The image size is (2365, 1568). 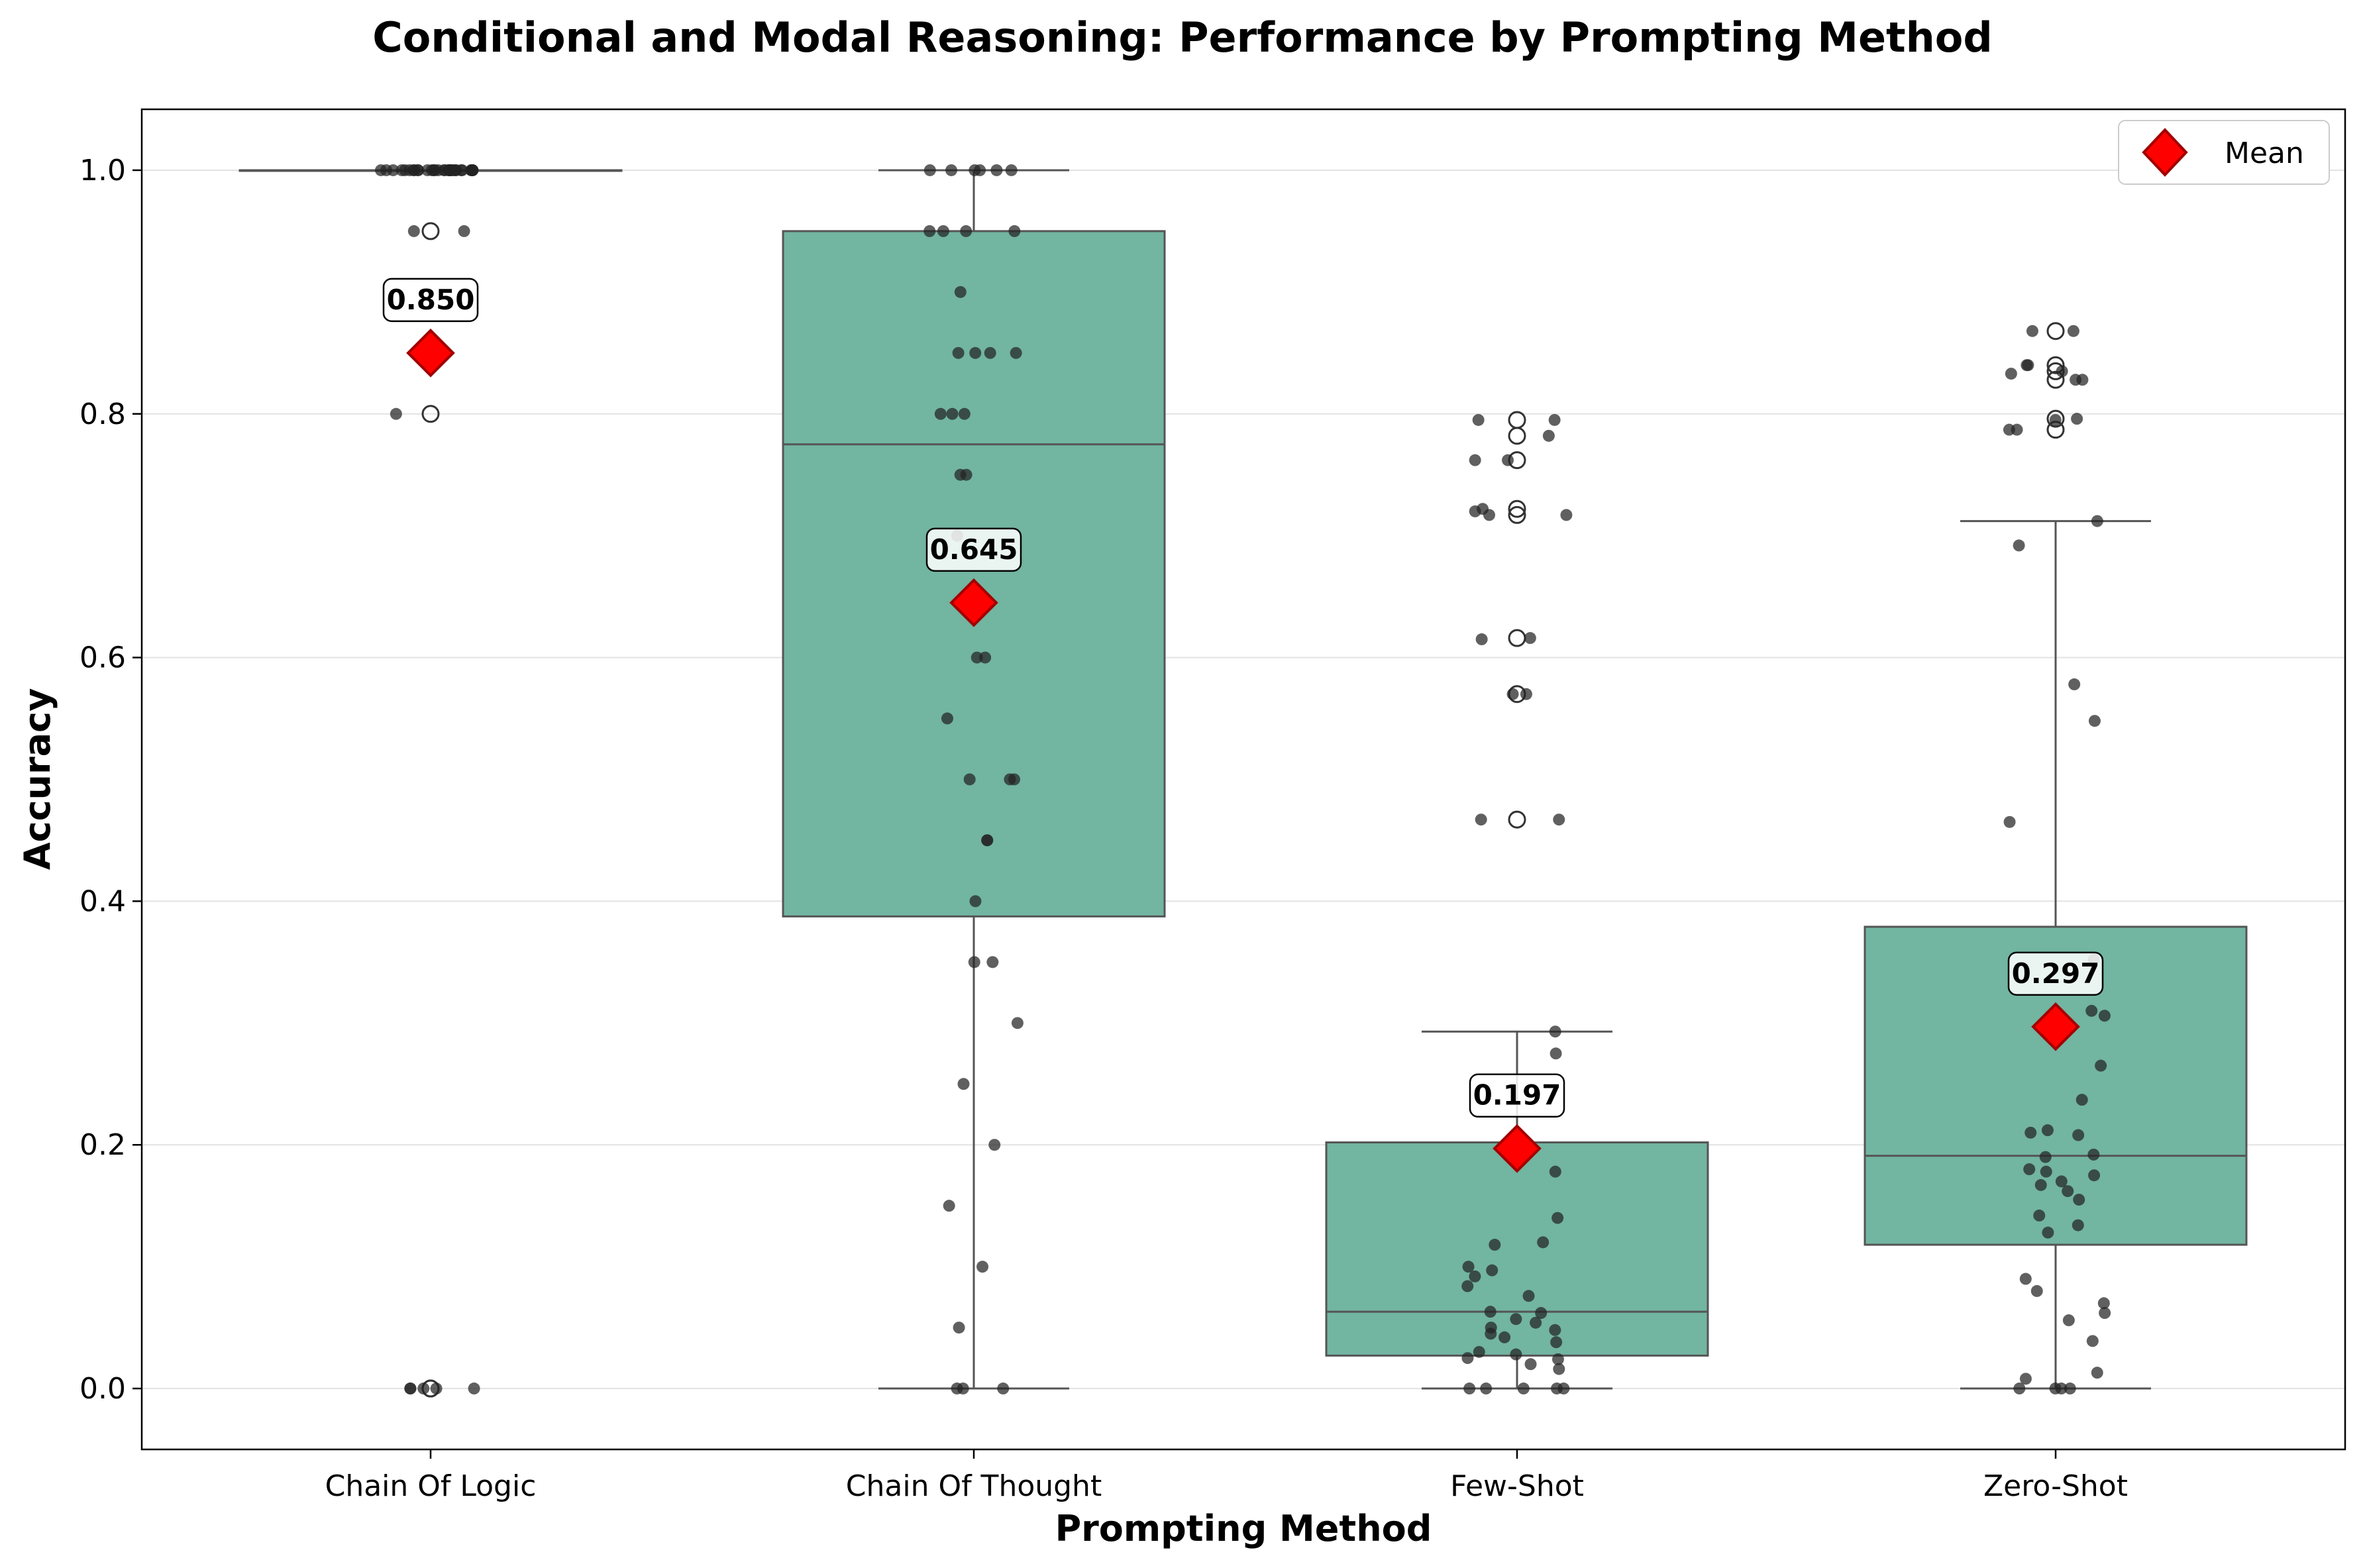 What do you see at coordinates (2165, 152) in the screenshot?
I see `legend-mean-diamond-icon` at bounding box center [2165, 152].